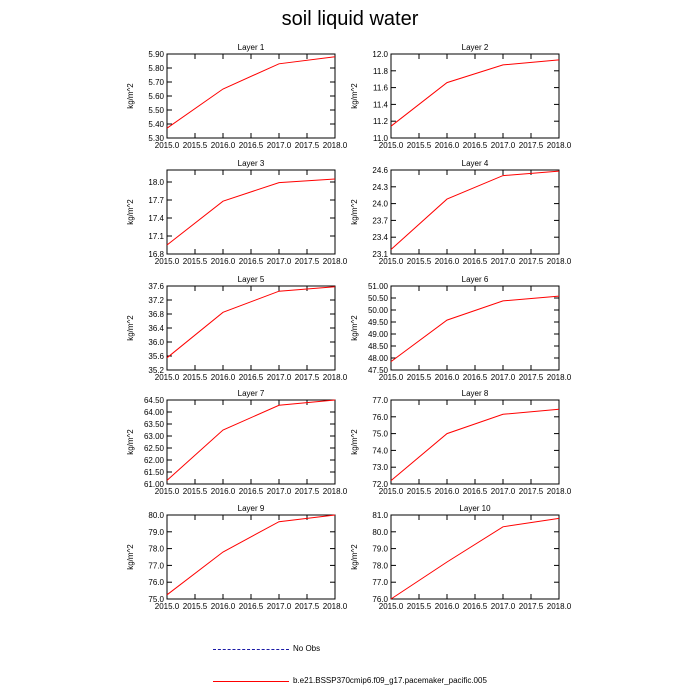  I want to click on y-tick-label: 63.00, so click(154, 436).